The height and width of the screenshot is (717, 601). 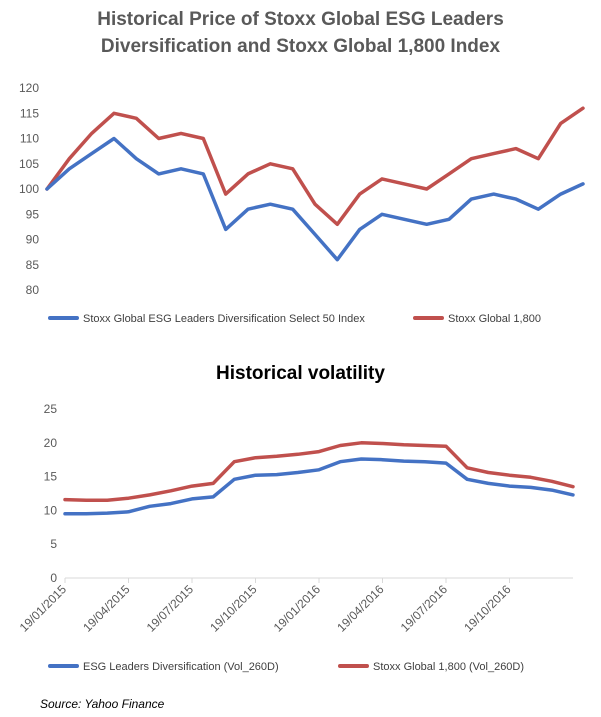 I want to click on x-tick-label: 19/01/2016, so click(x=297, y=608).